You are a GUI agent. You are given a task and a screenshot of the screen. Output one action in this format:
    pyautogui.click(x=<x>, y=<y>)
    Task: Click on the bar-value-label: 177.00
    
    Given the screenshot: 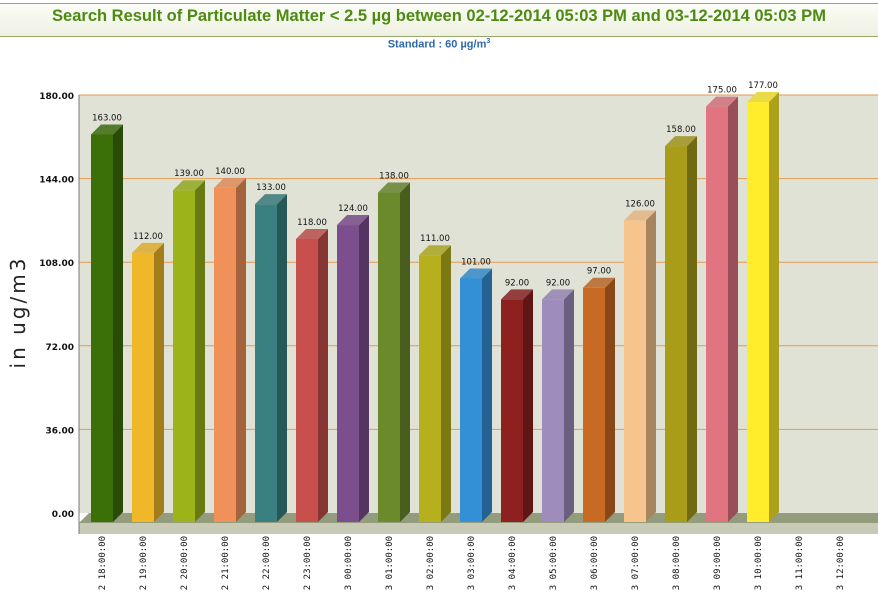 What is the action you would take?
    pyautogui.click(x=763, y=86)
    